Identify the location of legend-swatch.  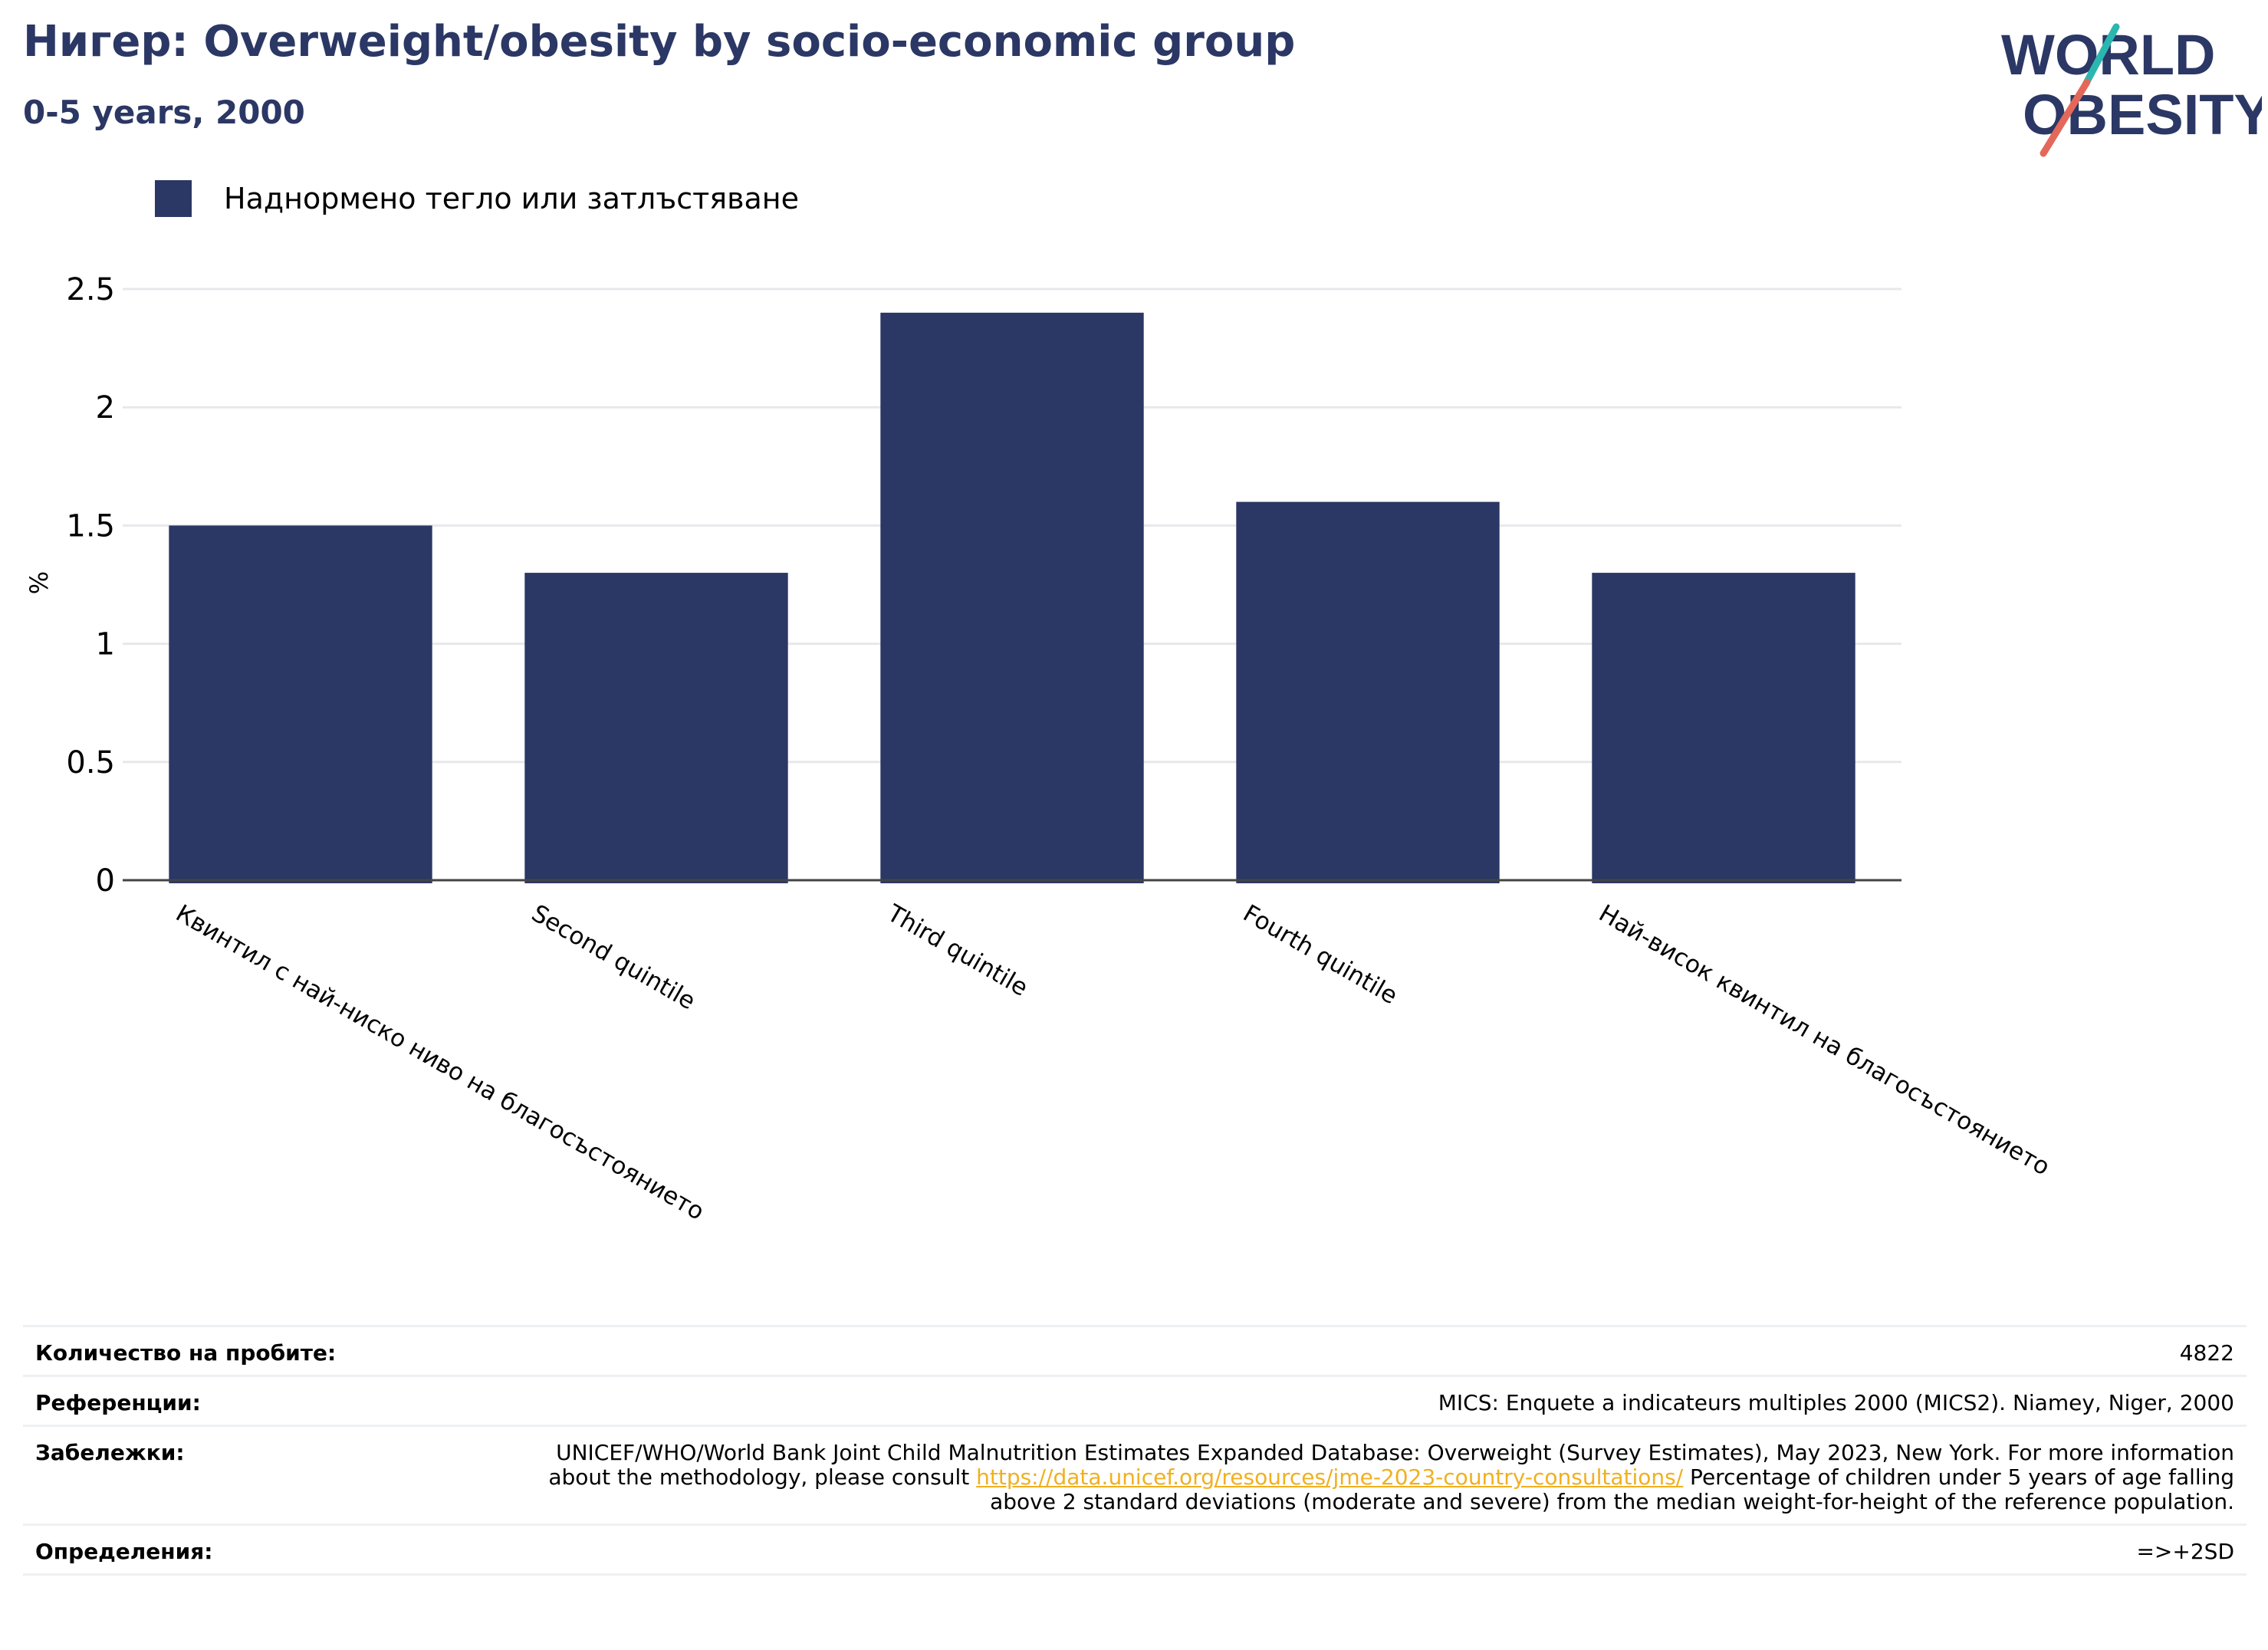
(173, 198).